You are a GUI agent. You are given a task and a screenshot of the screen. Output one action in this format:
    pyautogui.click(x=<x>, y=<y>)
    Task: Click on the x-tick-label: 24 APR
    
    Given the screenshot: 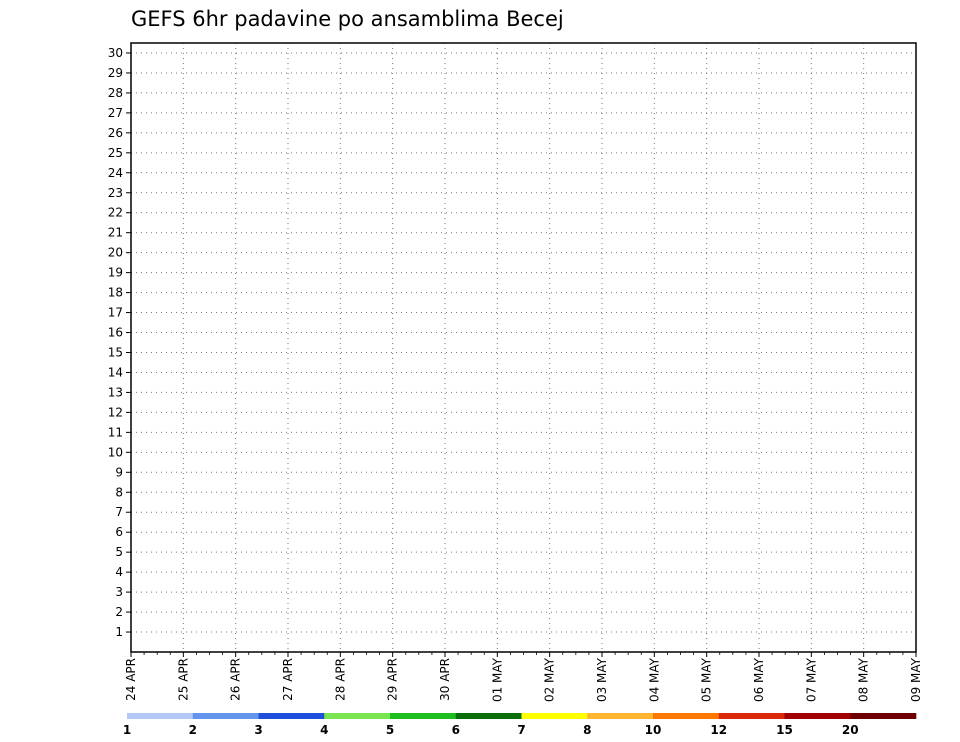 What is the action you would take?
    pyautogui.click(x=131, y=679)
    